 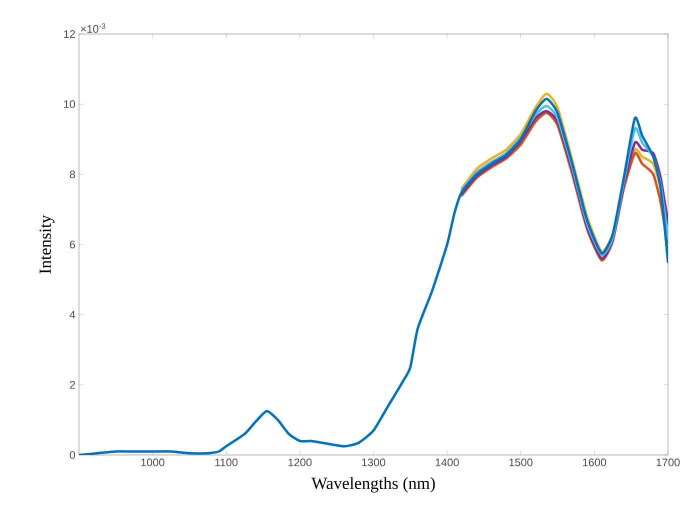 I want to click on x-tick-label: 1200, so click(x=300, y=462).